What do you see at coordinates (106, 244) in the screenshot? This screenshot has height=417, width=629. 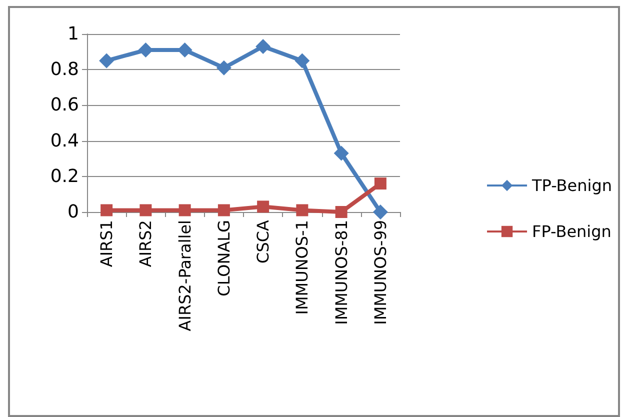 I see `x-tick-label: AIRS1` at bounding box center [106, 244].